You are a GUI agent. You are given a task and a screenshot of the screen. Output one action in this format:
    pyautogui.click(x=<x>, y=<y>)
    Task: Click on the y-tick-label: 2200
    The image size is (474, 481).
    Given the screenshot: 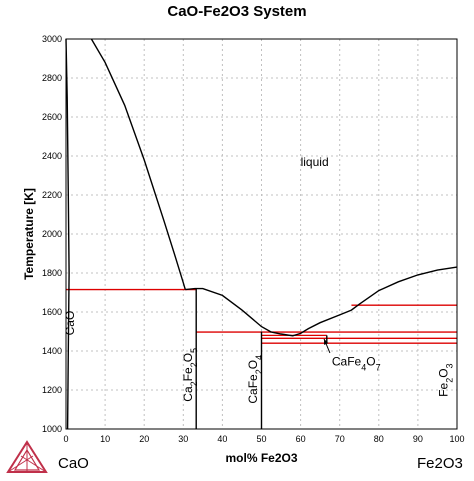 What is the action you would take?
    pyautogui.click(x=52, y=195)
    